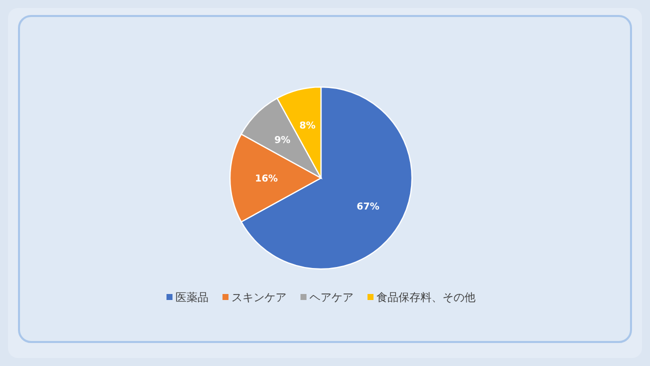  I want to click on legend-label: ヘアケア, so click(332, 297).